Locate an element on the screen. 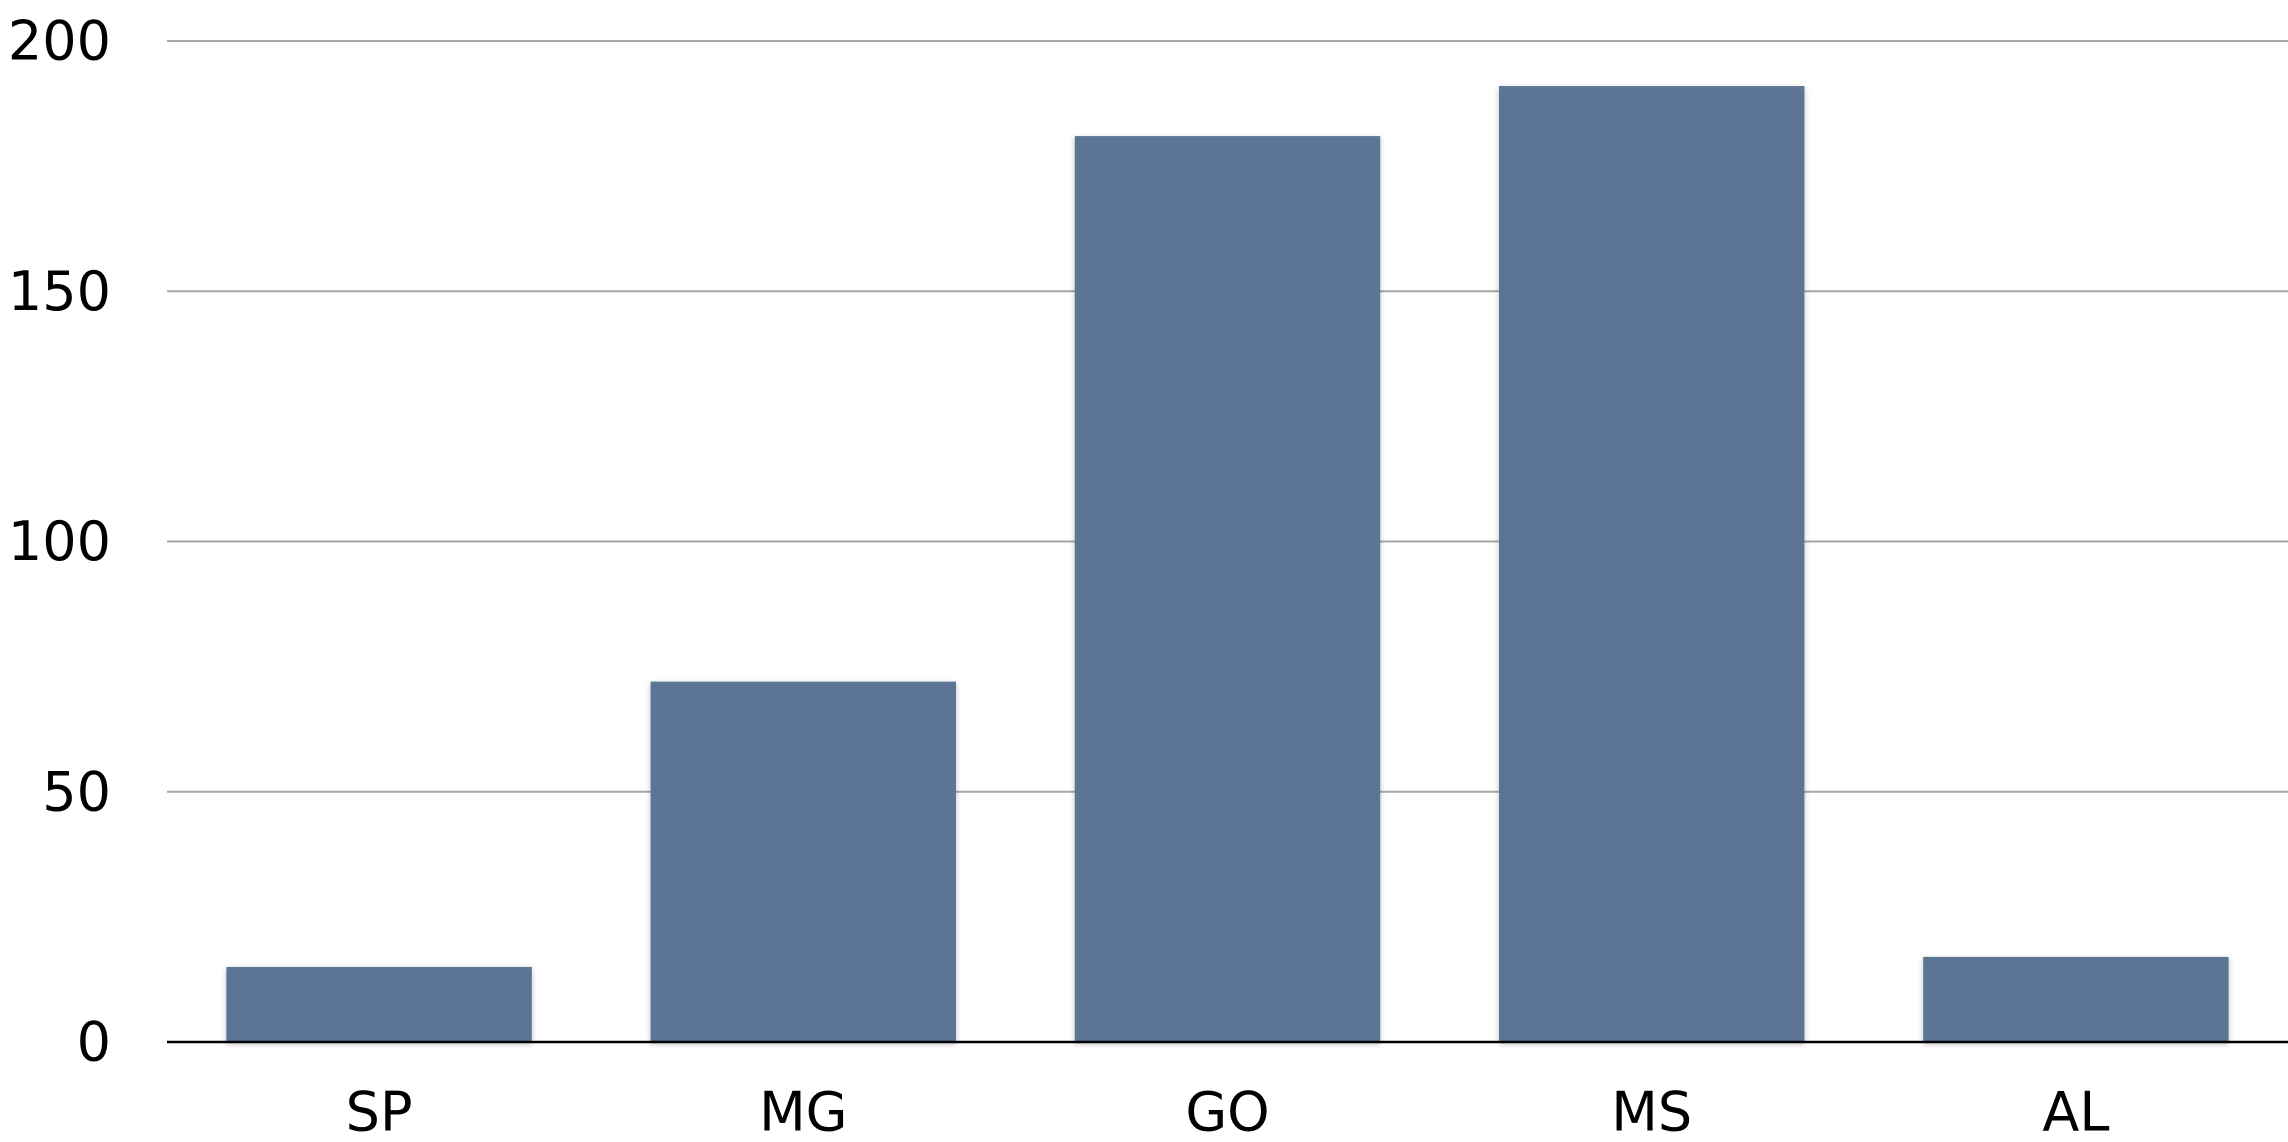  bar-sp is located at coordinates (379, 1004).